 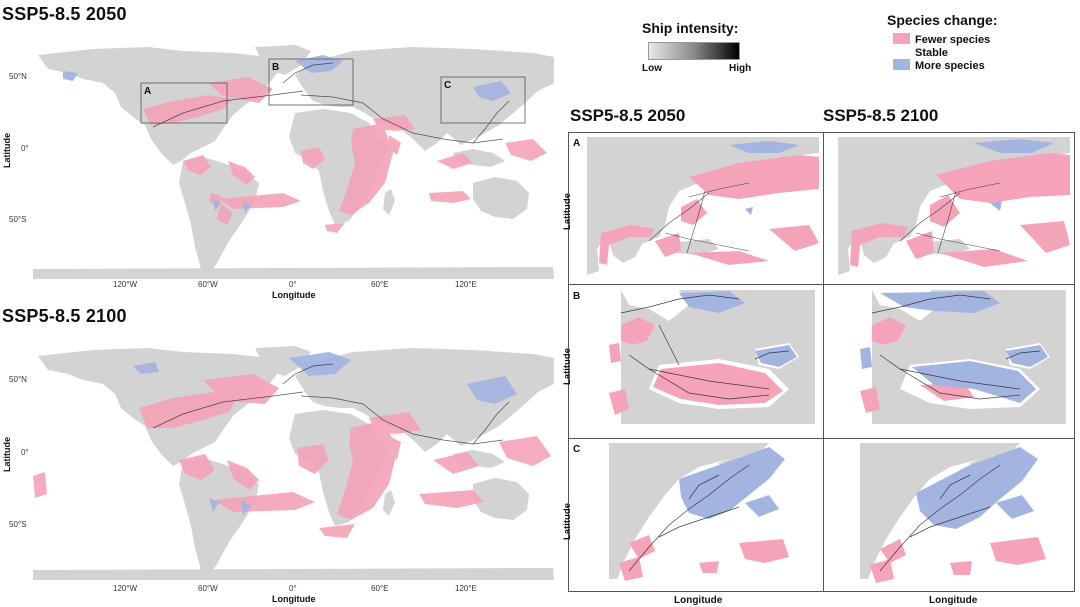 What do you see at coordinates (293, 284) in the screenshot?
I see `global-map-2050-xtick-0: 0°` at bounding box center [293, 284].